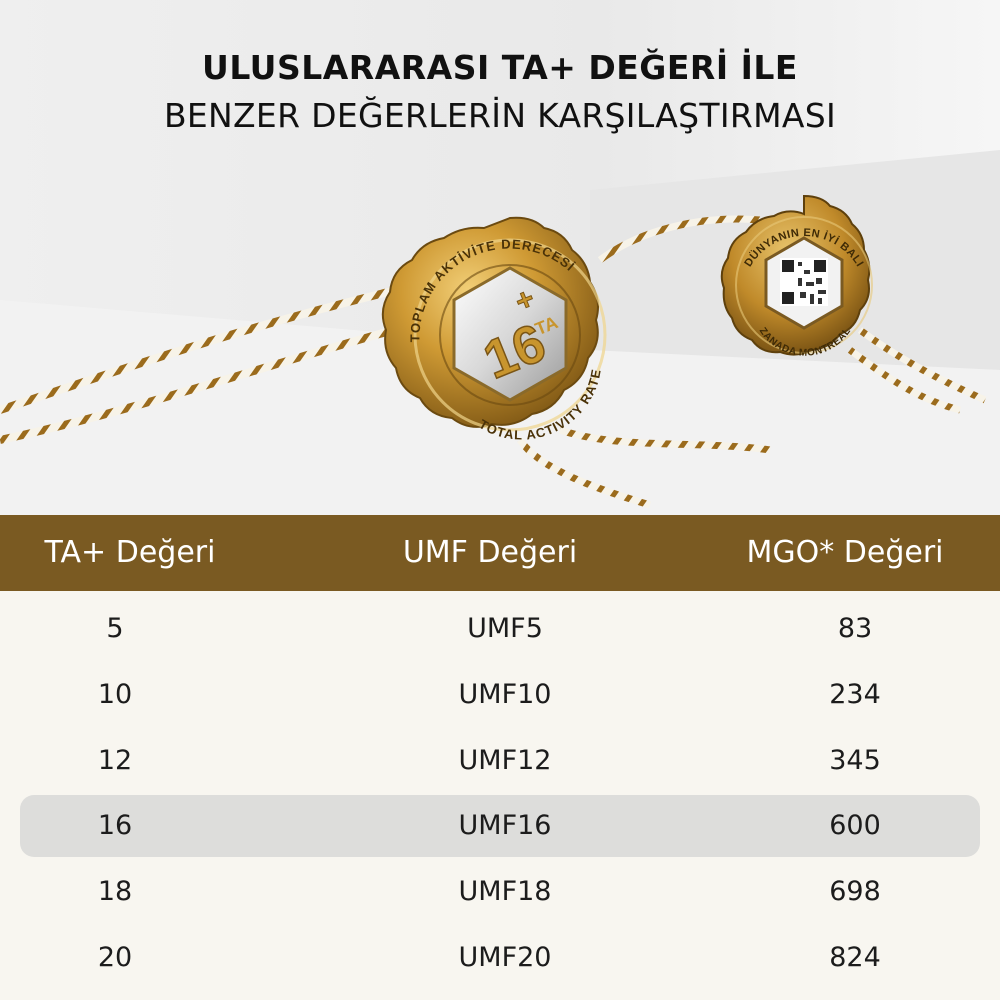 Image resolution: width=1000 pixels, height=1000 pixels. I want to click on cell-ta: 16, so click(115, 825).